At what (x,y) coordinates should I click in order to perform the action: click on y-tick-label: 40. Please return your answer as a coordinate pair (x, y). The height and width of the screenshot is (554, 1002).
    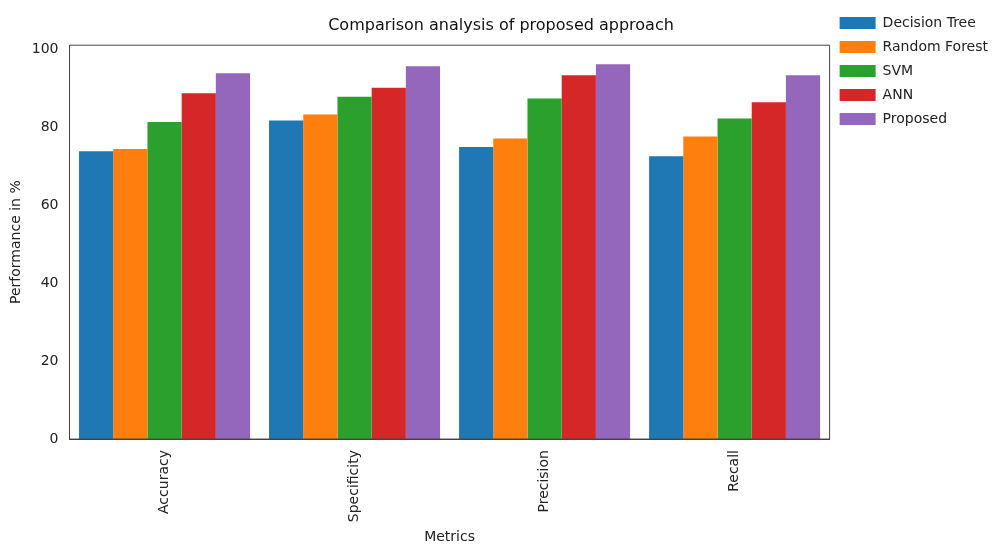
    Looking at the image, I should click on (49, 281).